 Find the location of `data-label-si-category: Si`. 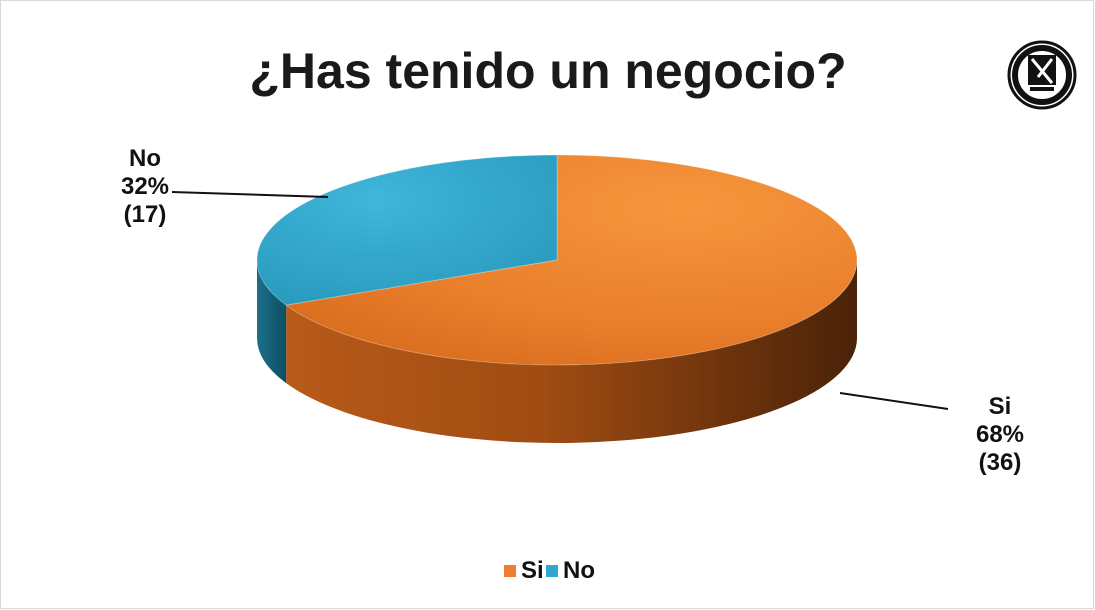

data-label-si-category: Si is located at coordinates (1000, 406).